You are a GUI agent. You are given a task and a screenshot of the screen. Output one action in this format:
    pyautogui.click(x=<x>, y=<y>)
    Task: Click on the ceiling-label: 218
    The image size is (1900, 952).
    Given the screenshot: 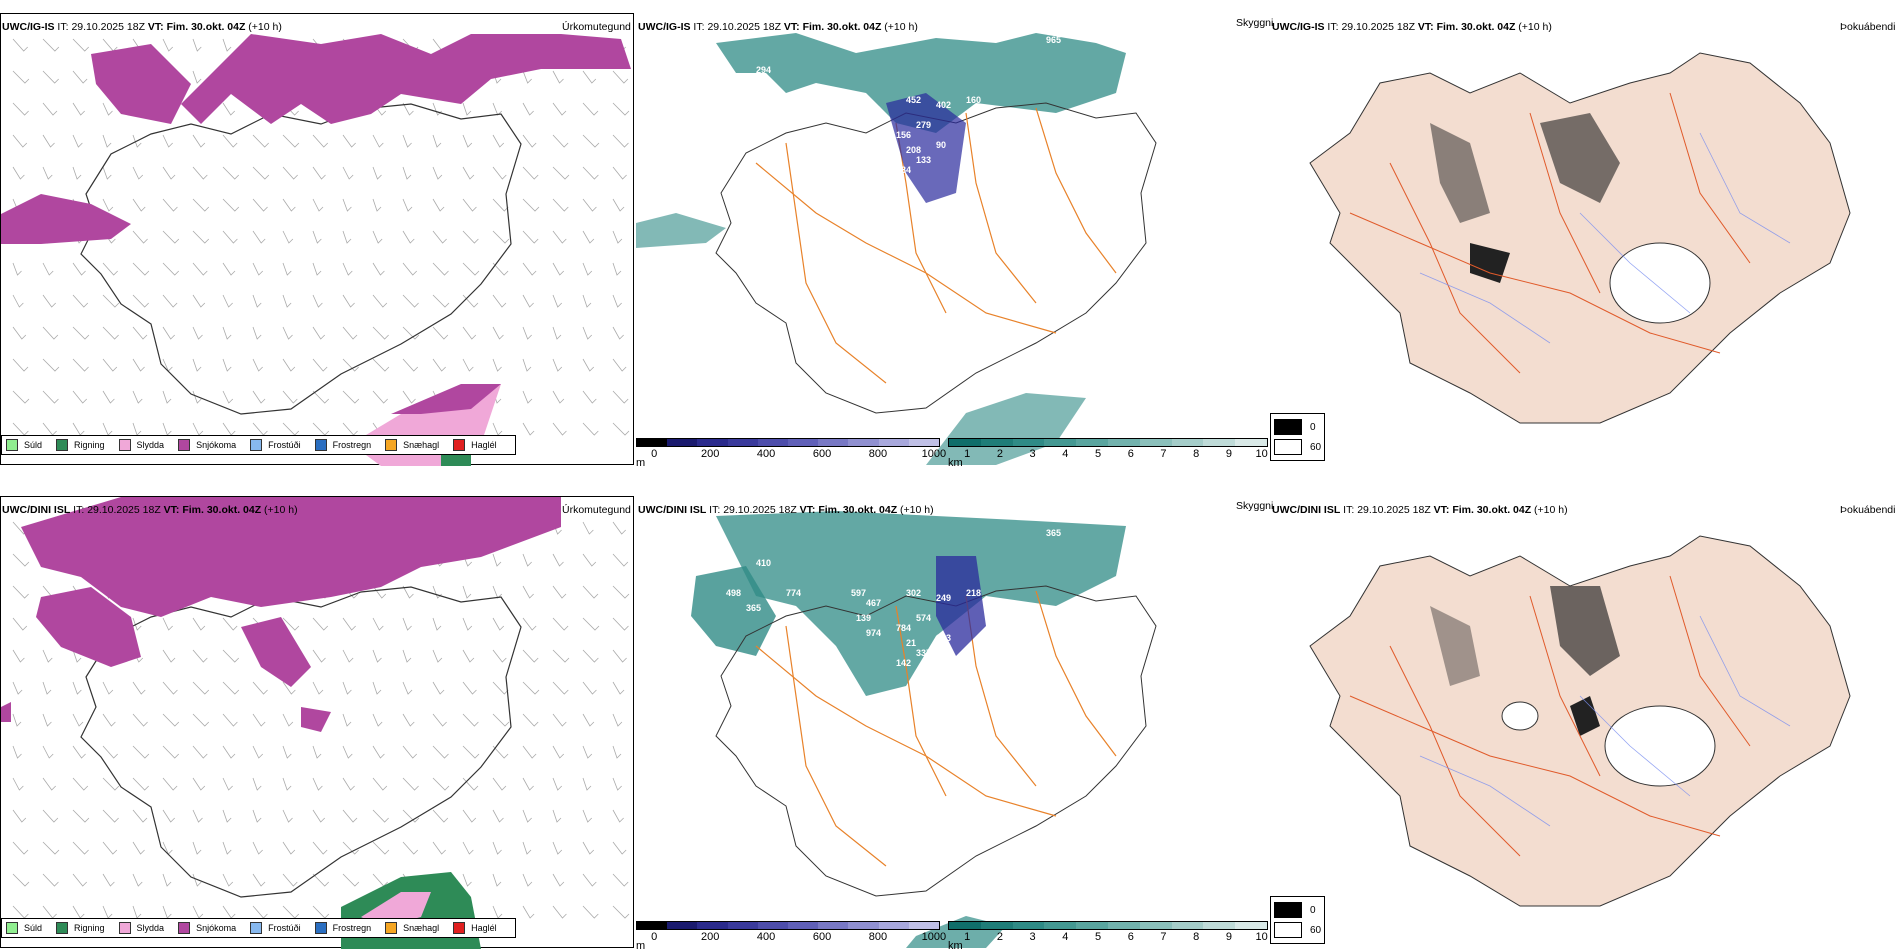 What is the action you would take?
    pyautogui.click(x=973, y=593)
    